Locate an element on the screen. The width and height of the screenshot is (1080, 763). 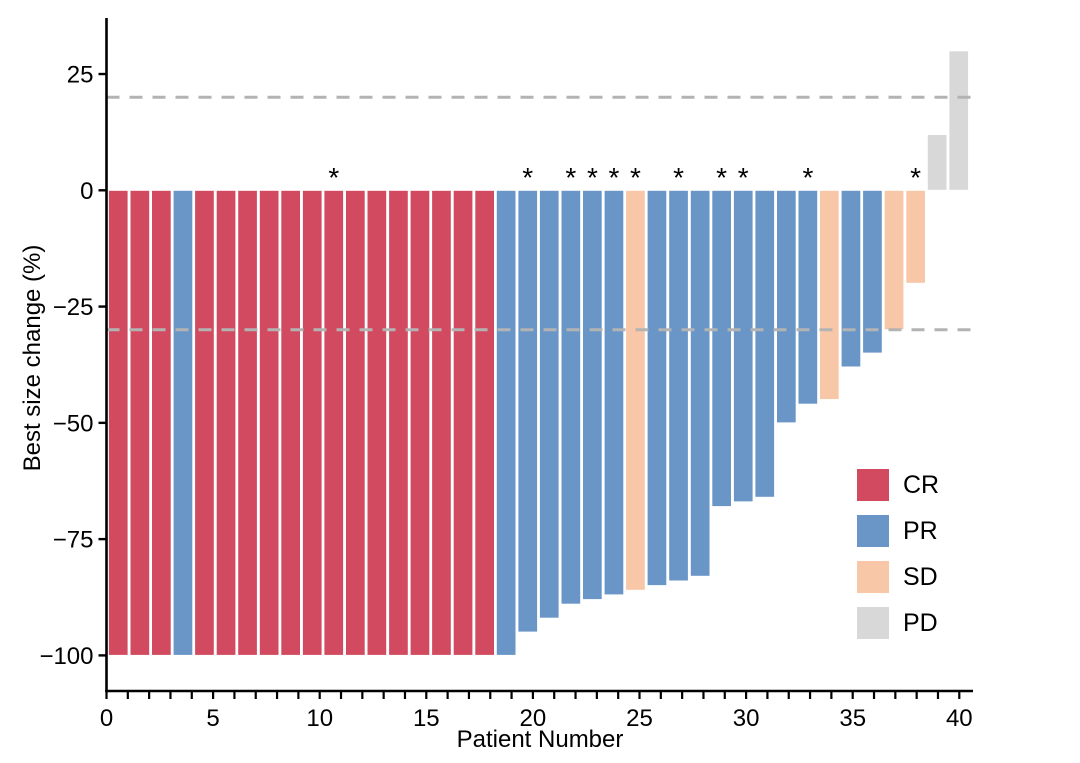
x-tick-label-35: 35 is located at coordinates (852, 718).